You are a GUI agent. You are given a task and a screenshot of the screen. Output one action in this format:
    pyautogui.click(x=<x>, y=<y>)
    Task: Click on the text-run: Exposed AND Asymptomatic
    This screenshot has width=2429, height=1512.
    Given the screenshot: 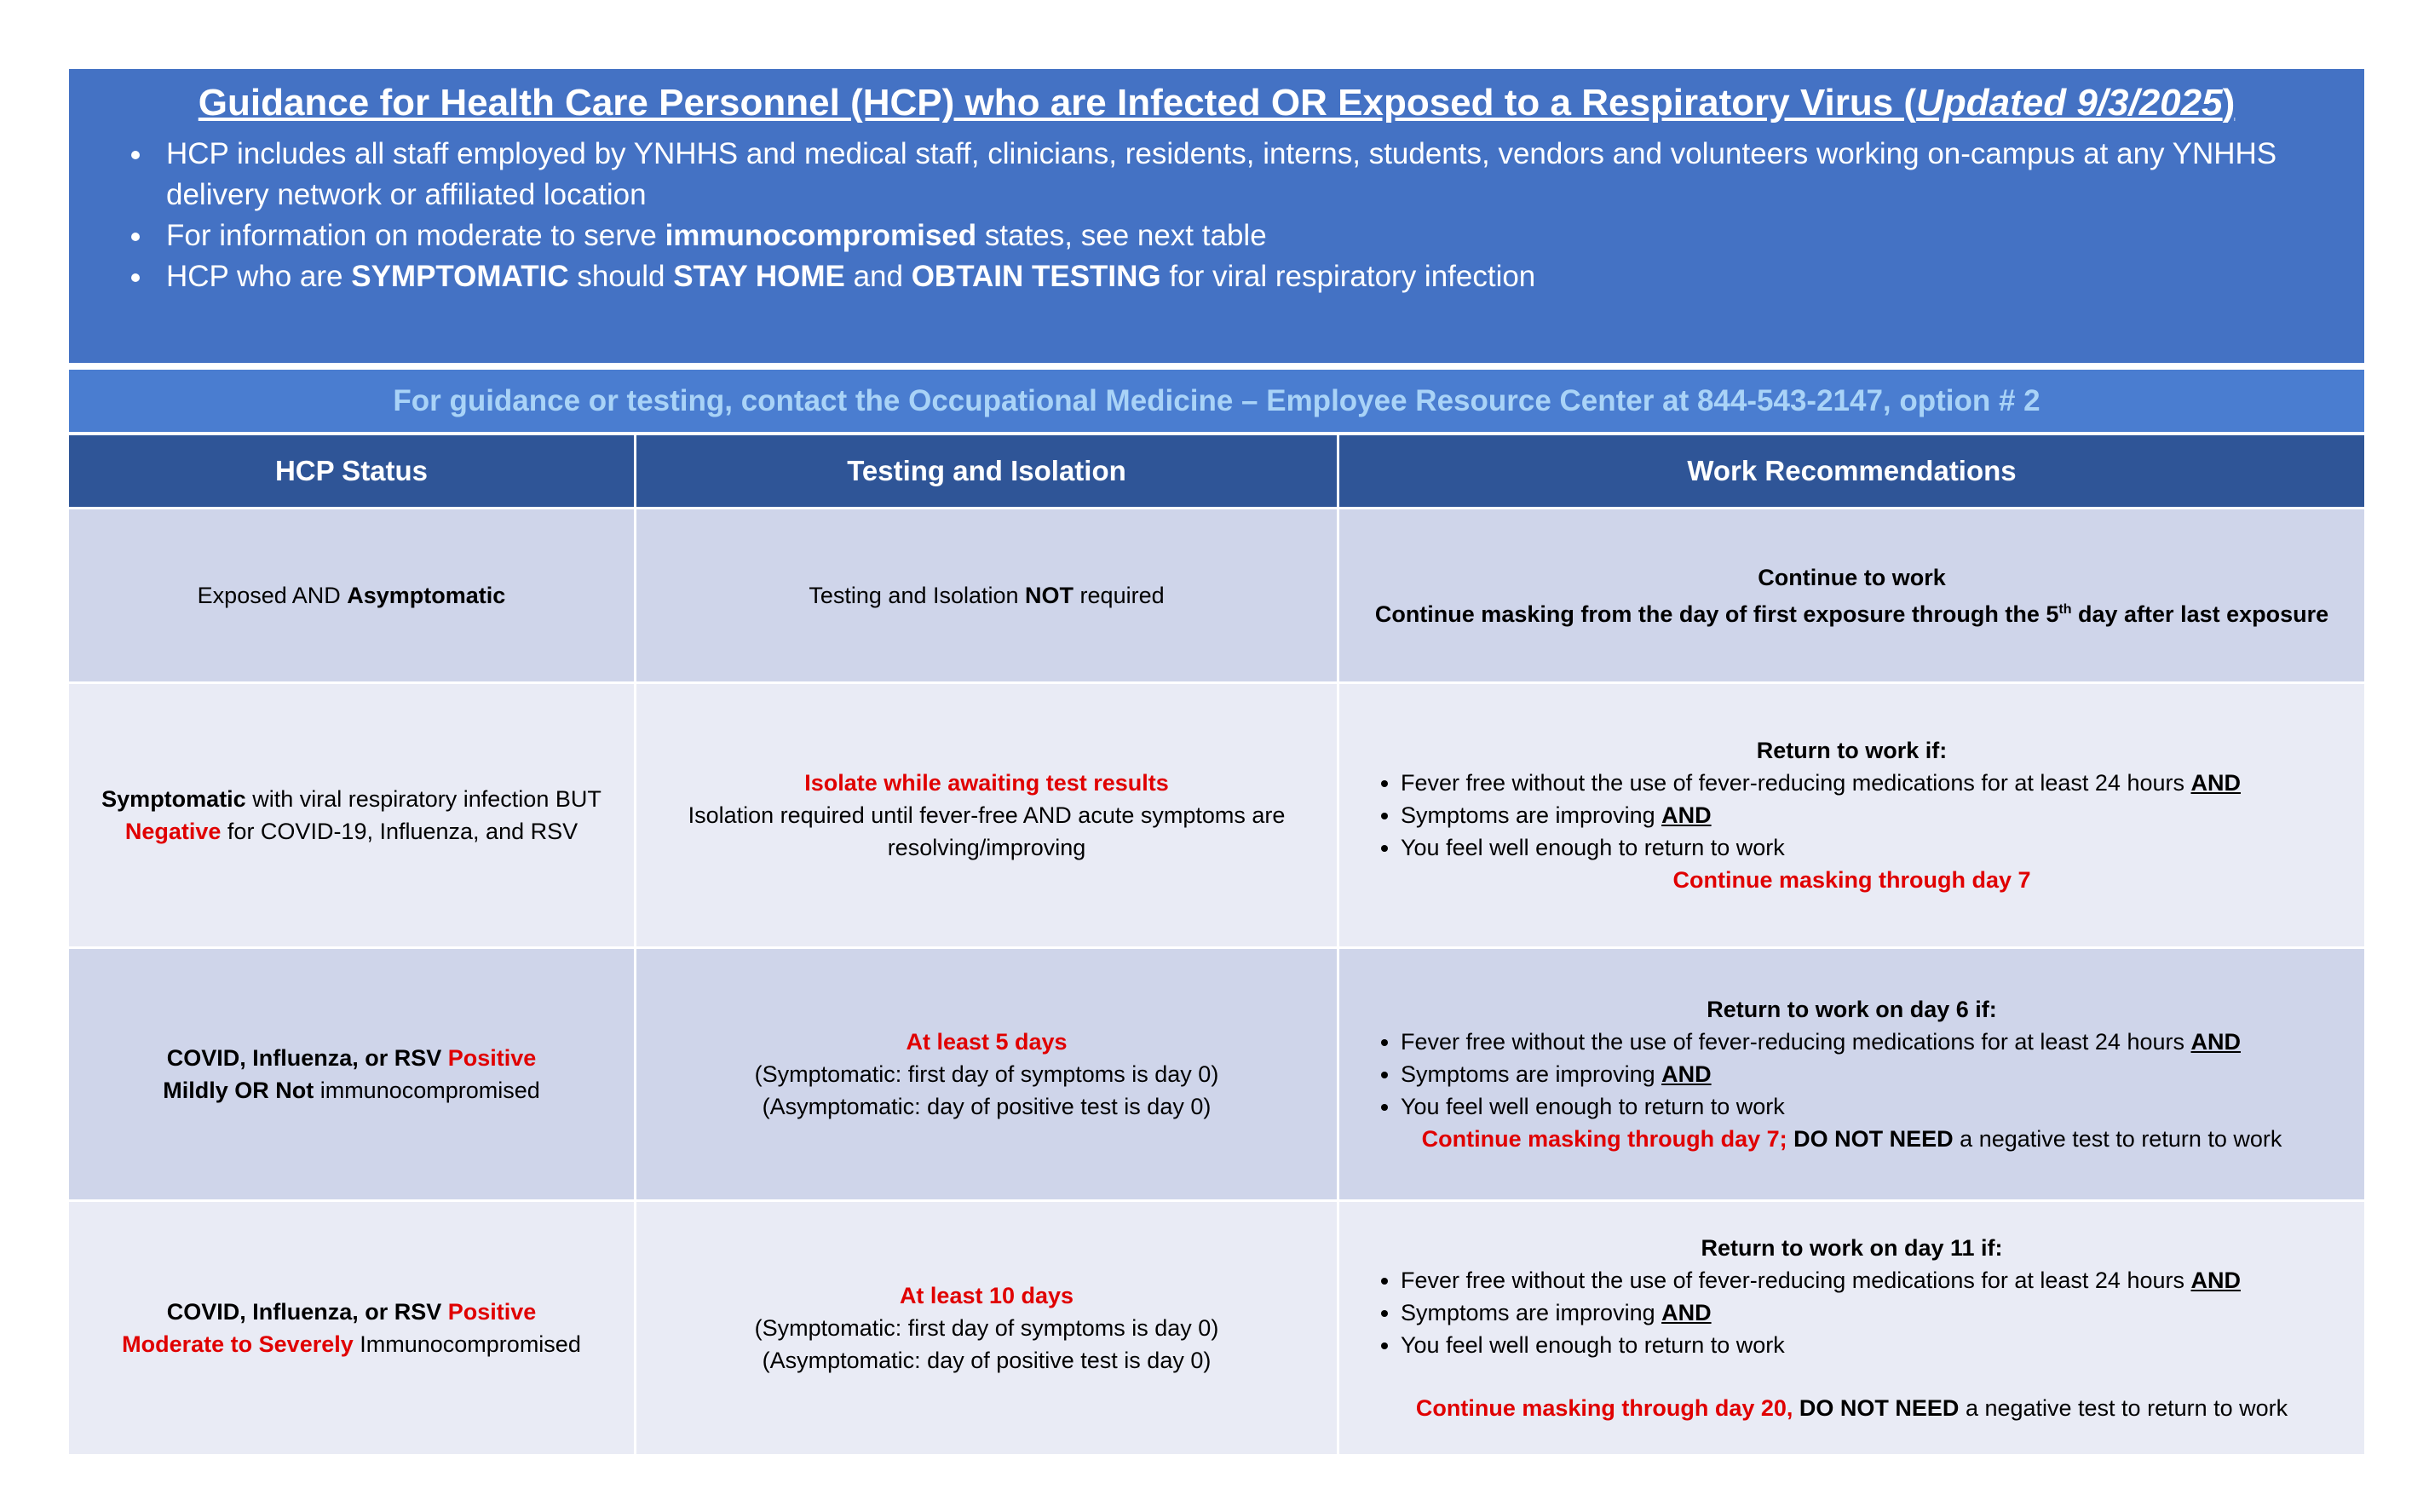 What is the action you would take?
    pyautogui.click(x=352, y=595)
    